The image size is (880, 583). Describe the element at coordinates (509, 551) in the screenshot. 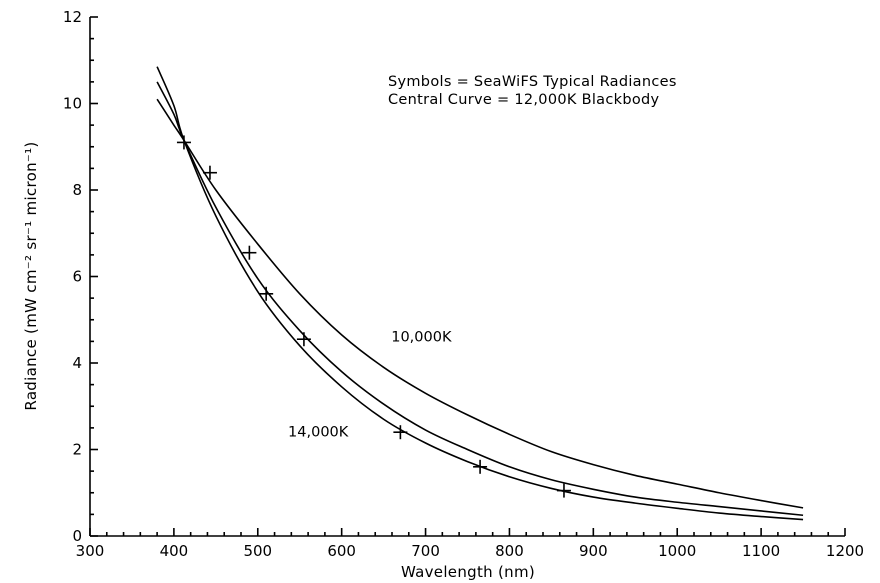

I see `x-tick-label-800: 800` at that location.